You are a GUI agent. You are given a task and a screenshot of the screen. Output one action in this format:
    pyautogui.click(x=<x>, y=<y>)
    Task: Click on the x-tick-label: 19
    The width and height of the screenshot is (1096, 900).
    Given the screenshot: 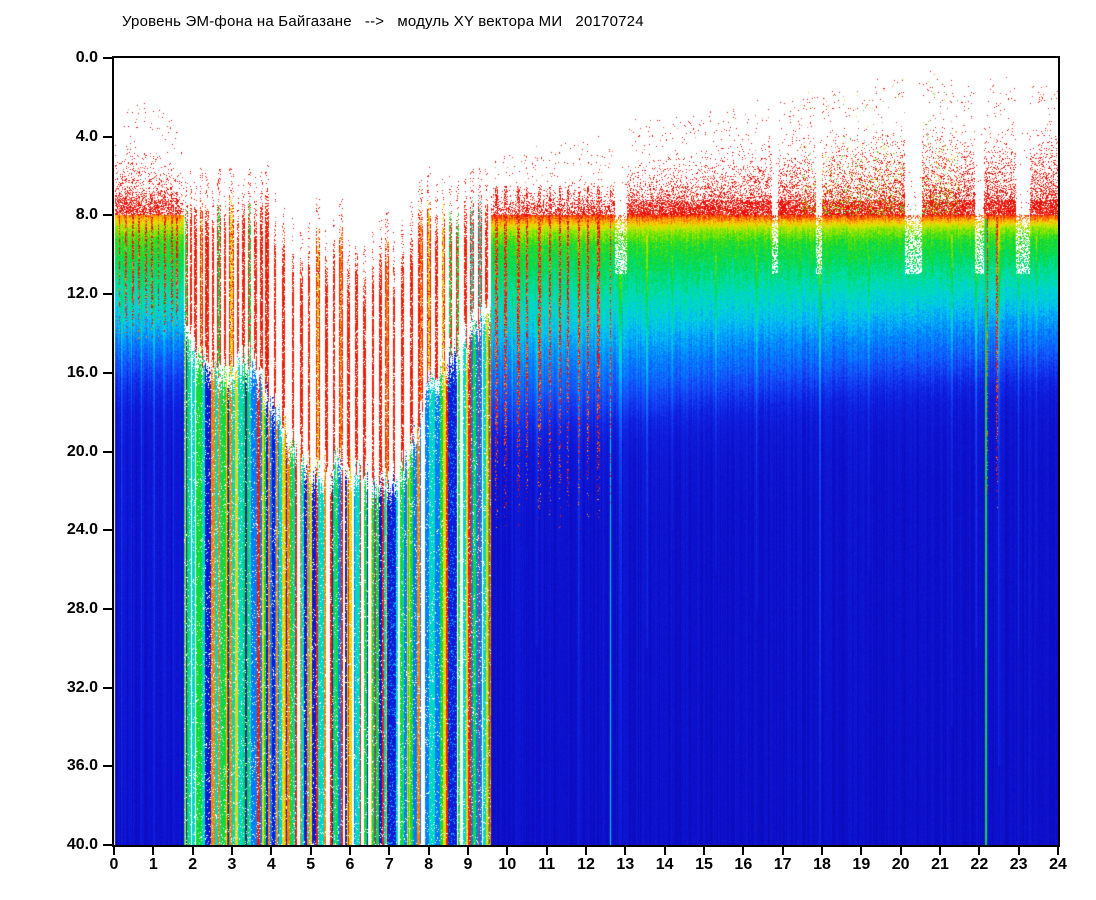 What is the action you would take?
    pyautogui.click(x=861, y=864)
    